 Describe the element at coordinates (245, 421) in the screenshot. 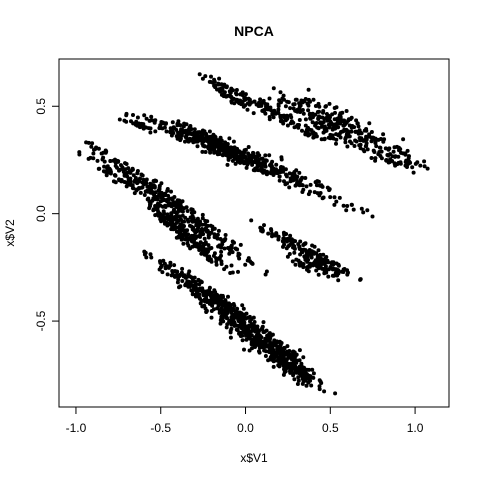

I see `x-axis: -1.0 -0.5 0.0 0.5 1.0` at that location.